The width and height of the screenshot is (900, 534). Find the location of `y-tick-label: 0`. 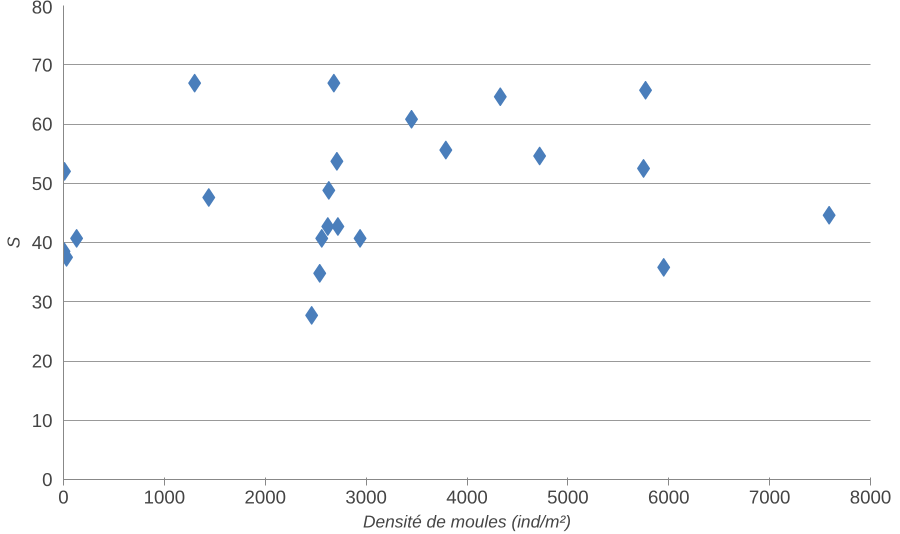

y-tick-label: 0 is located at coordinates (47, 479).